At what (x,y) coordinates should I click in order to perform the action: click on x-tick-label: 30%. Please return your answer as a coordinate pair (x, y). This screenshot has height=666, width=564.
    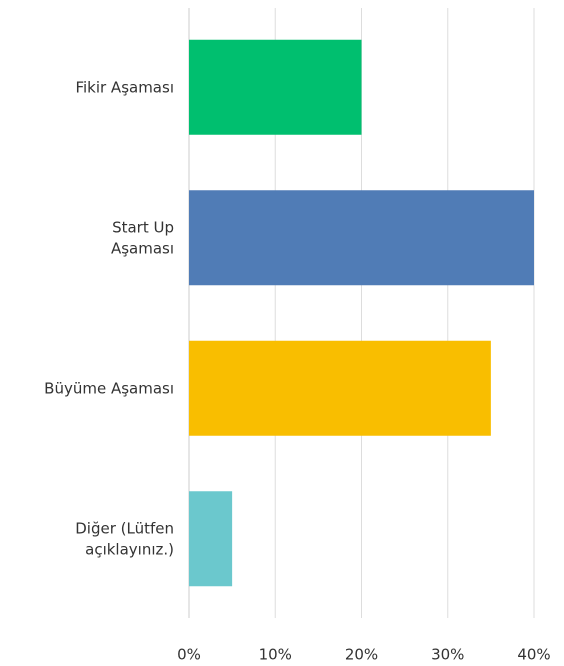
    Looking at the image, I should click on (447, 654).